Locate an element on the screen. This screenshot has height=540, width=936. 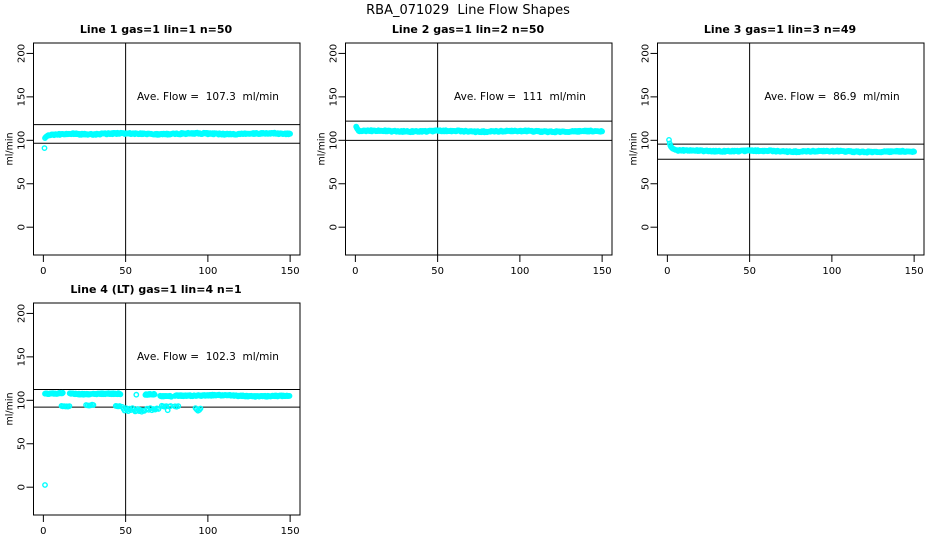
figure-title: RBA_071029 Line Flow Shapes is located at coordinates (468, 10).